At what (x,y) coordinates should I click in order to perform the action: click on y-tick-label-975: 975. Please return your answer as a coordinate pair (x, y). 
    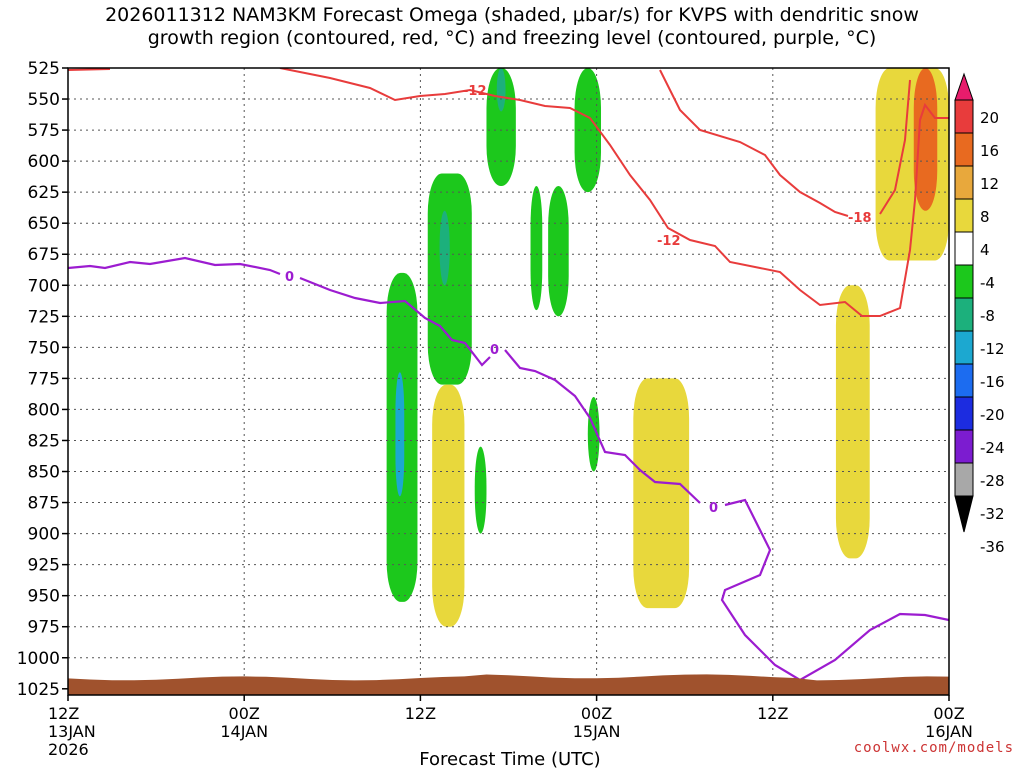
    Looking at the image, I should click on (44, 628).